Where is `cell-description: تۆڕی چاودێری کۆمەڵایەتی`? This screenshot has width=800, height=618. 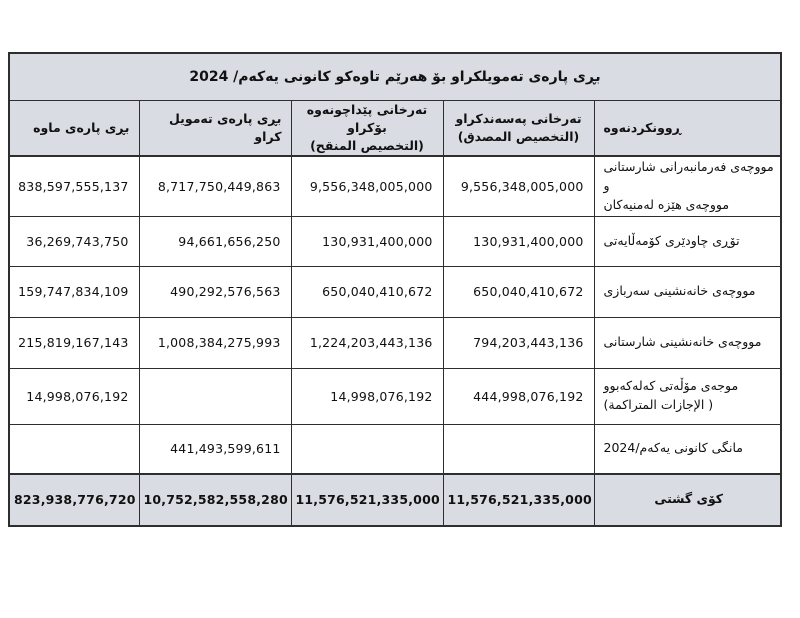 cell-description: تۆڕی چاودێری کۆمەڵایەتی is located at coordinates (687, 241).